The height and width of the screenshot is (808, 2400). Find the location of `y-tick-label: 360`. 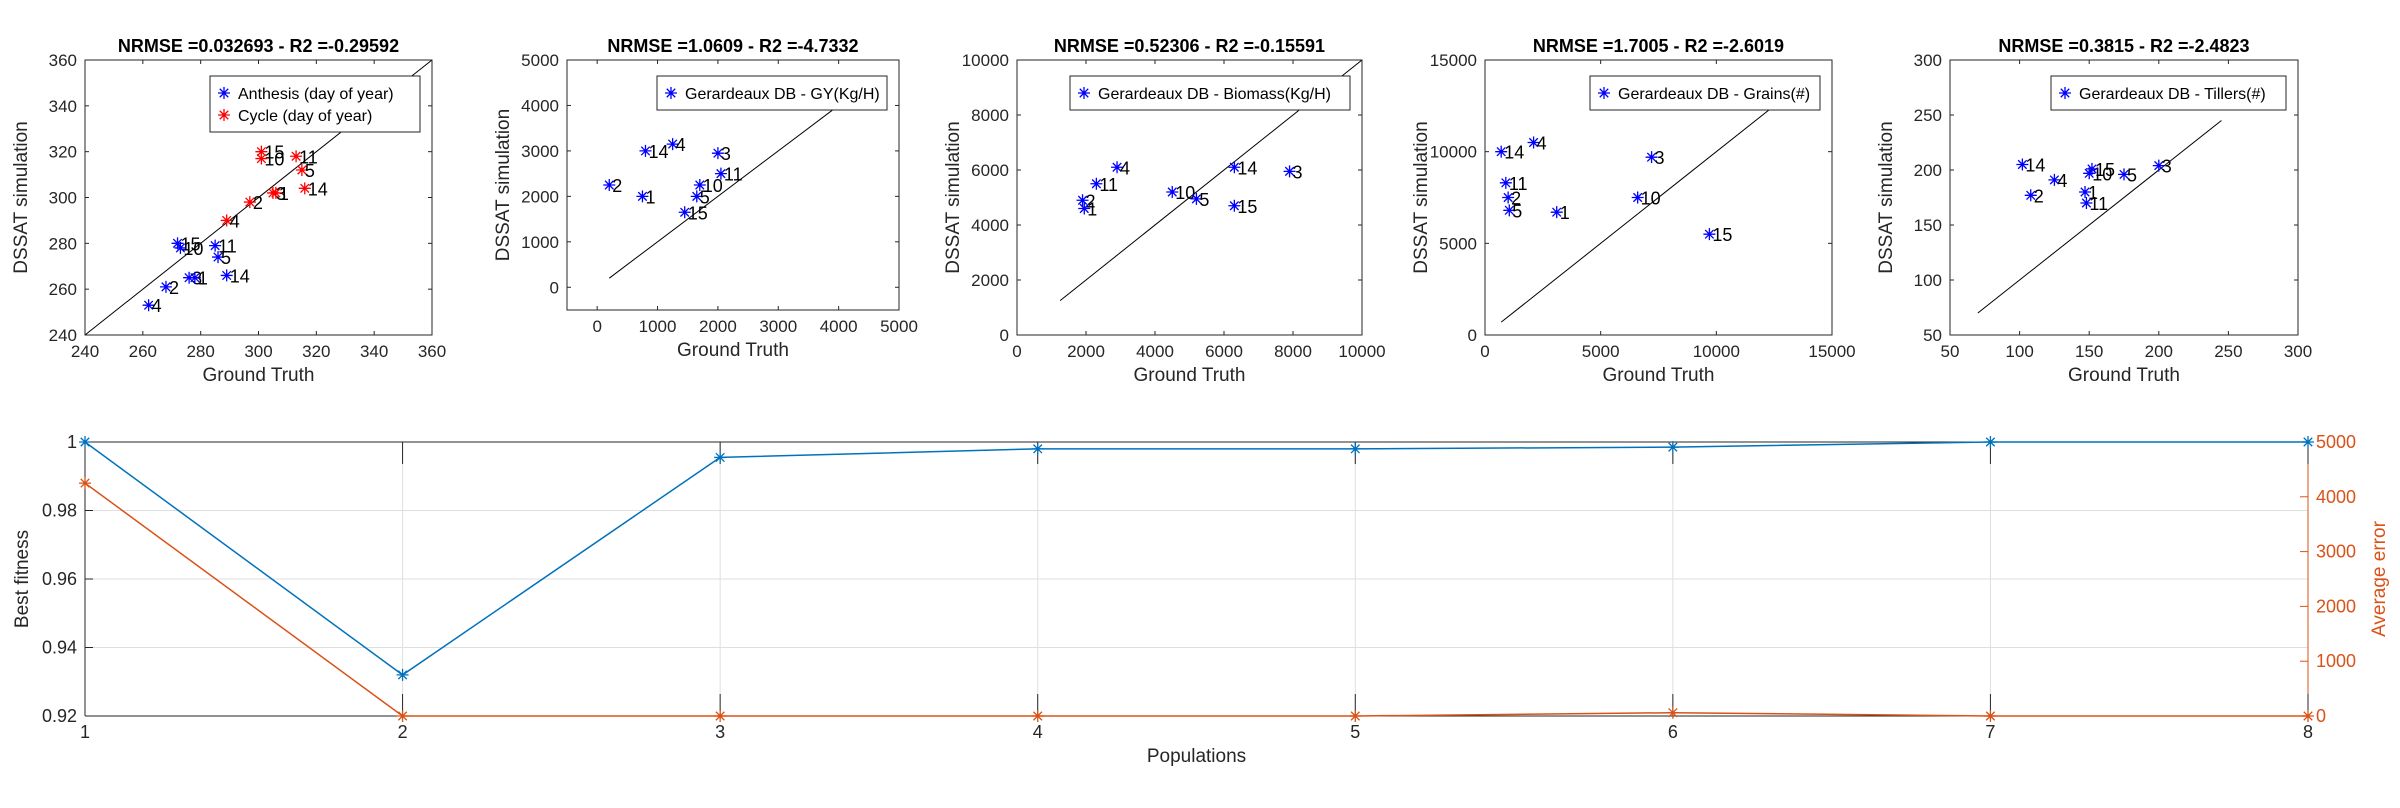

y-tick-label: 360 is located at coordinates (63, 60).